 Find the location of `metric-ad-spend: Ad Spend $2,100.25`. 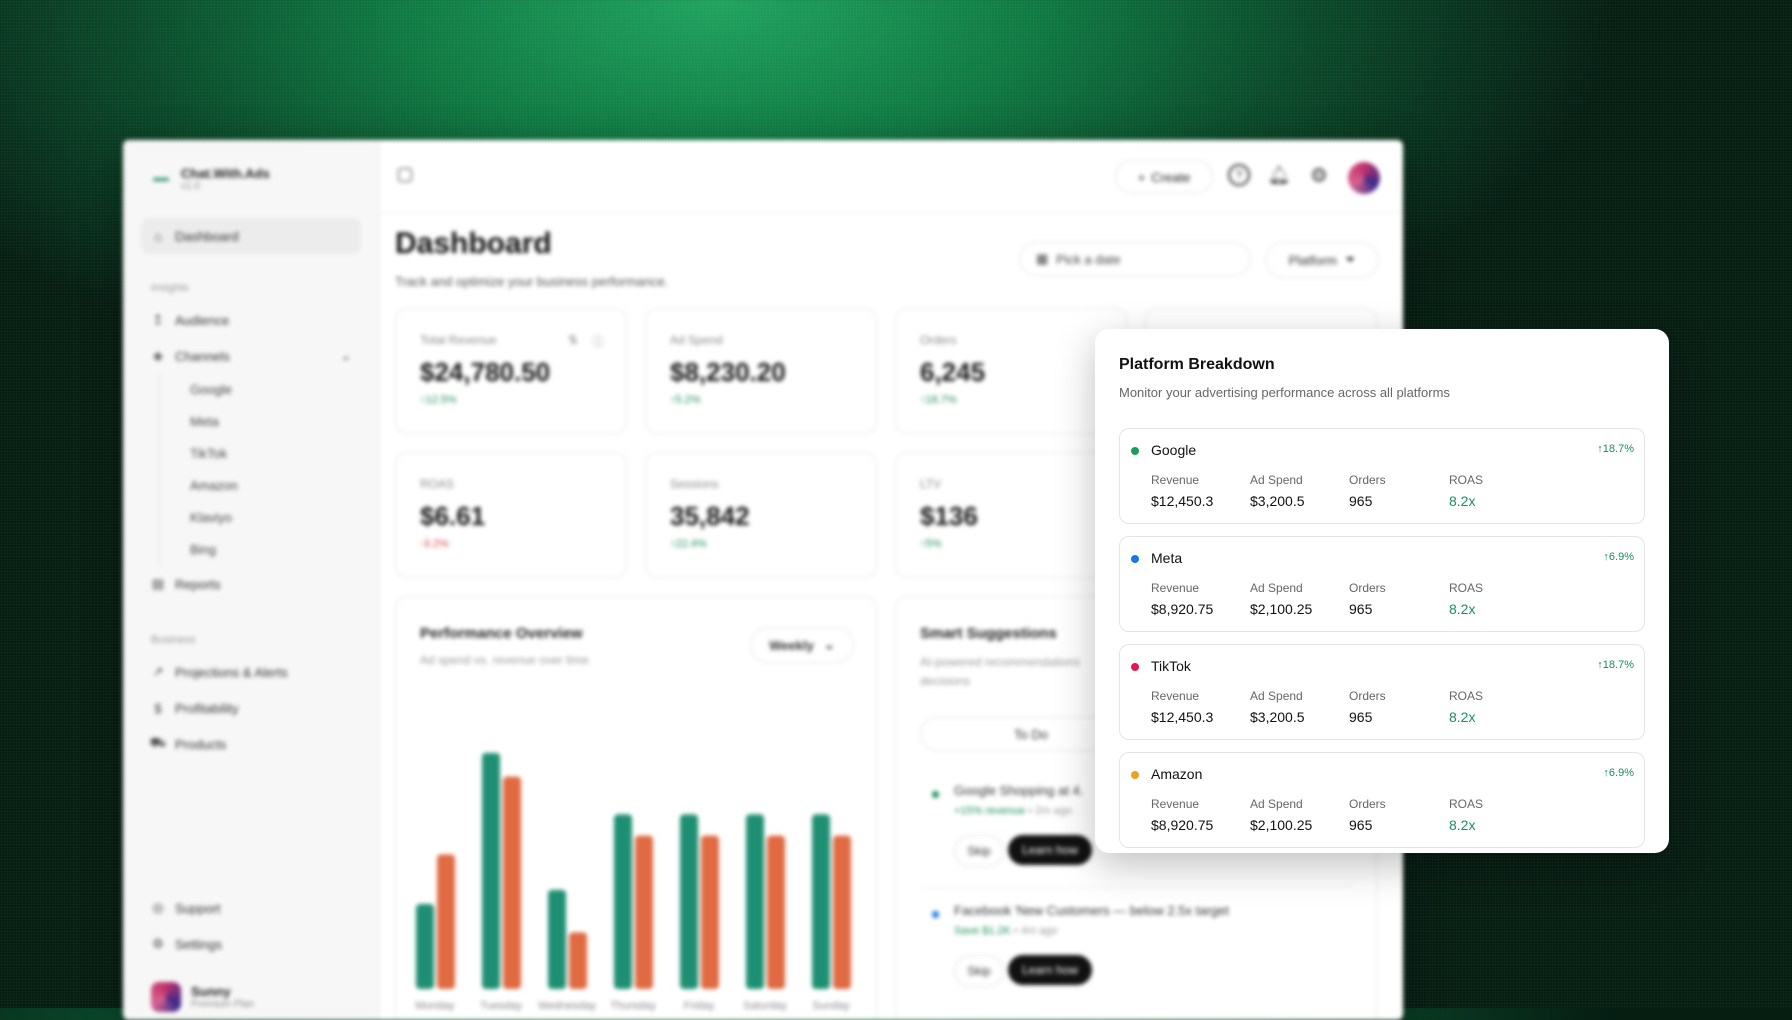

metric-ad-spend: Ad Spend $2,100.25 is located at coordinates (1281, 815).